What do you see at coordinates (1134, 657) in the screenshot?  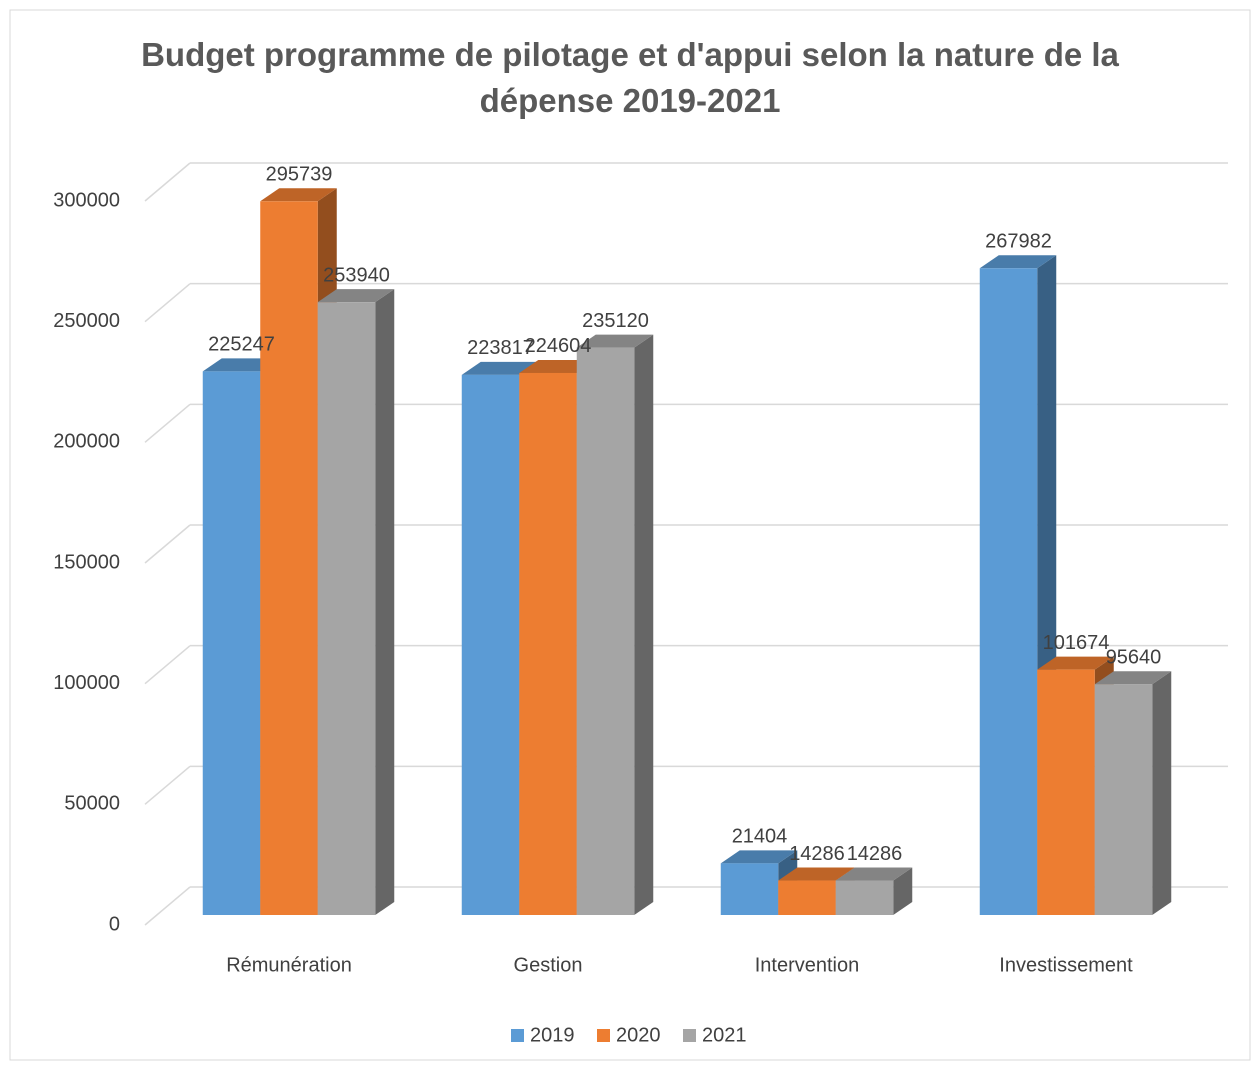 I see `data-label: 95640` at bounding box center [1134, 657].